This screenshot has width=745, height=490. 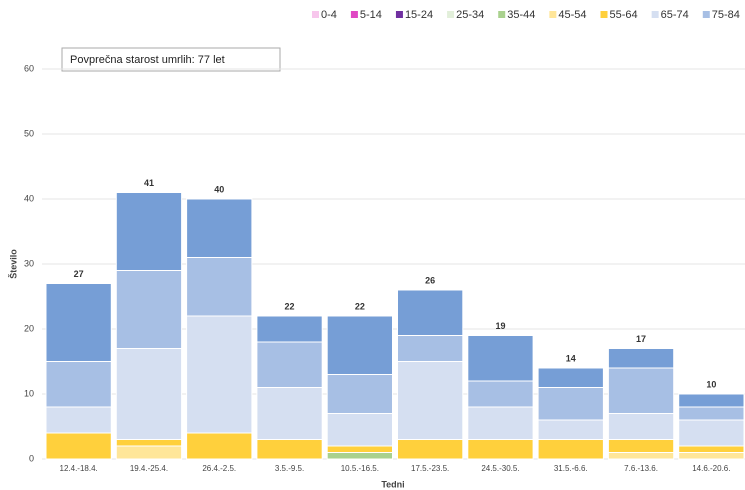 What do you see at coordinates (360, 468) in the screenshot?
I see `x-tick-label: 10.5.-16.5.` at bounding box center [360, 468].